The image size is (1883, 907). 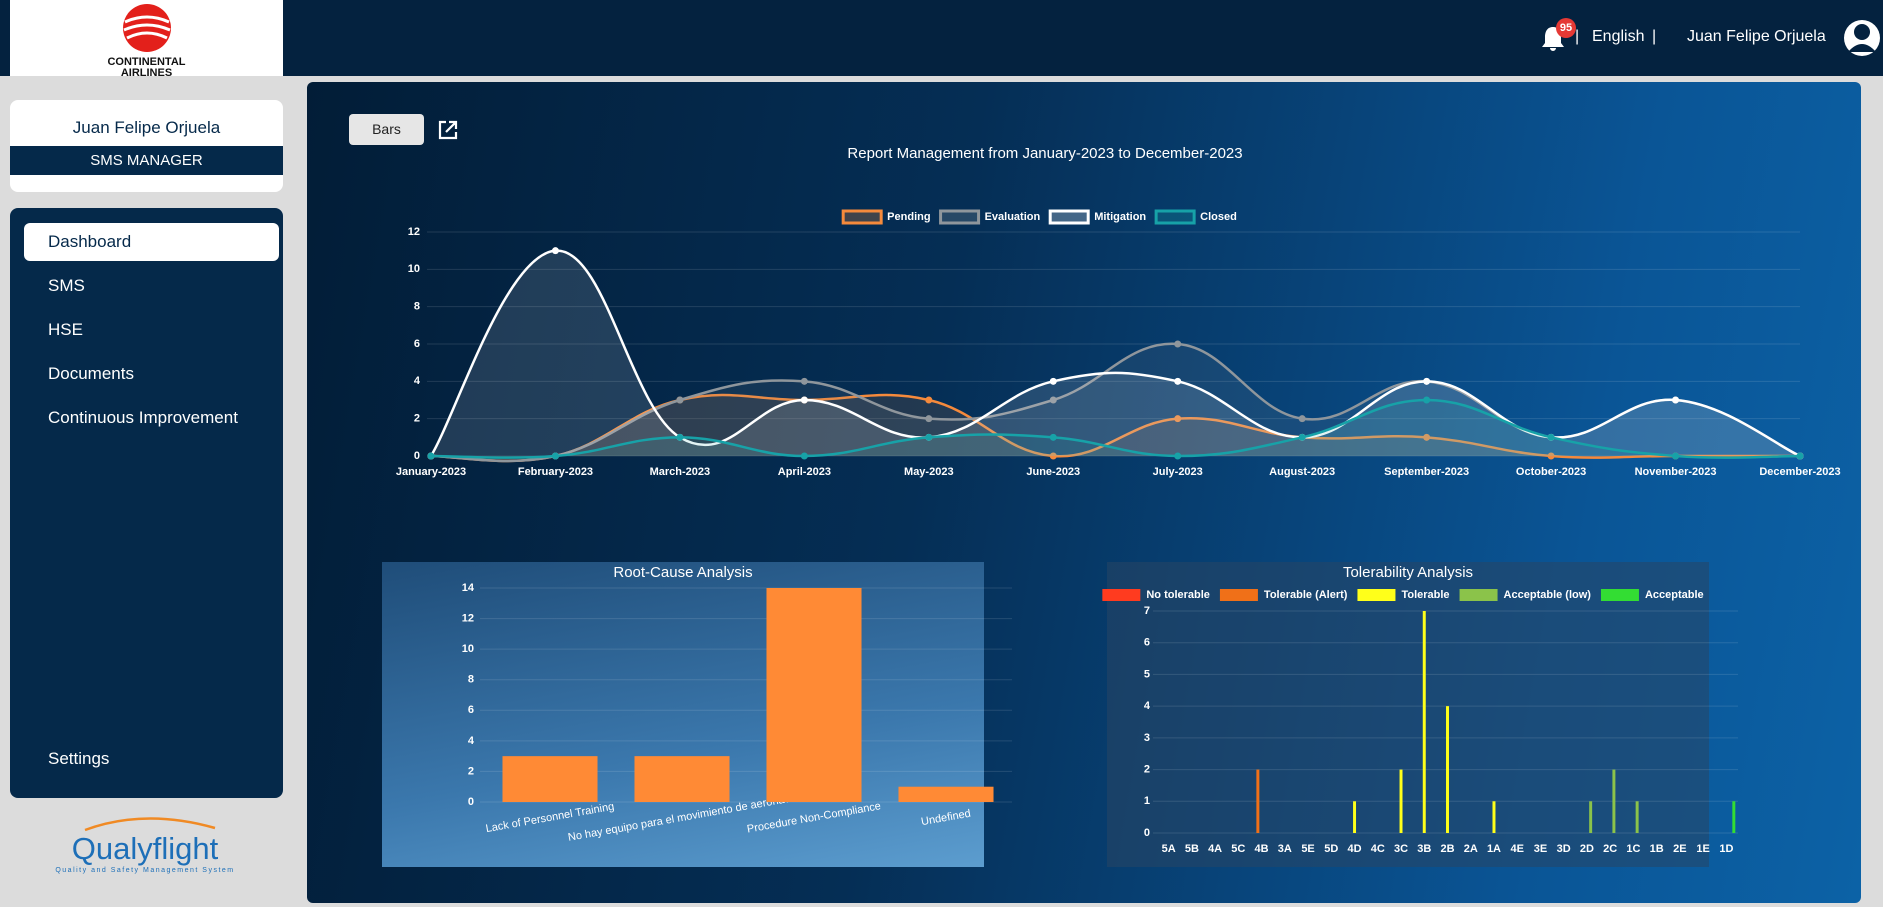 What do you see at coordinates (146, 28) in the screenshot?
I see `logo-mark` at bounding box center [146, 28].